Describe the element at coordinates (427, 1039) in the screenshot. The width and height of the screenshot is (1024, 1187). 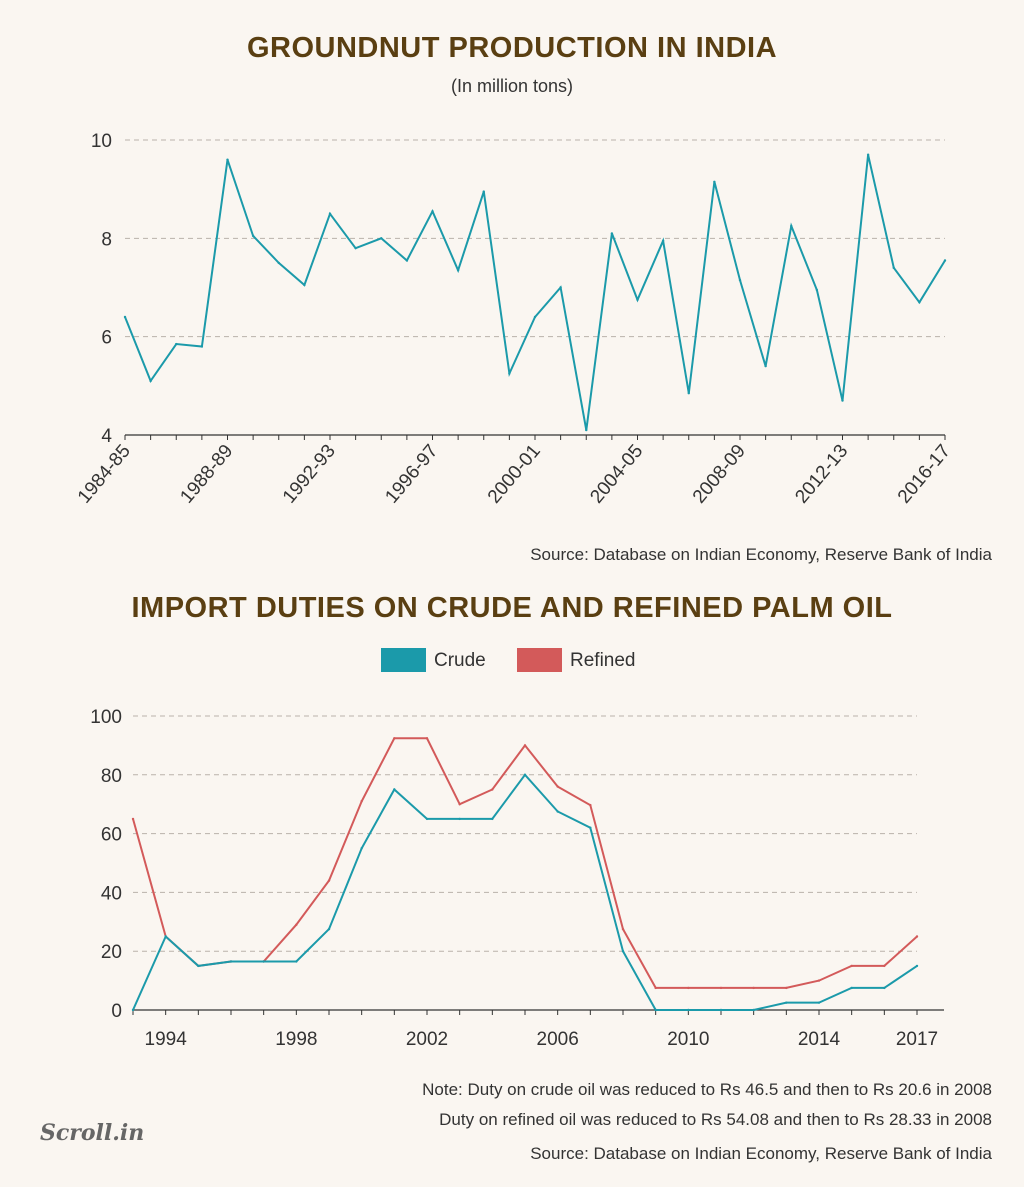
I see `x-tick-label: 2002` at that location.